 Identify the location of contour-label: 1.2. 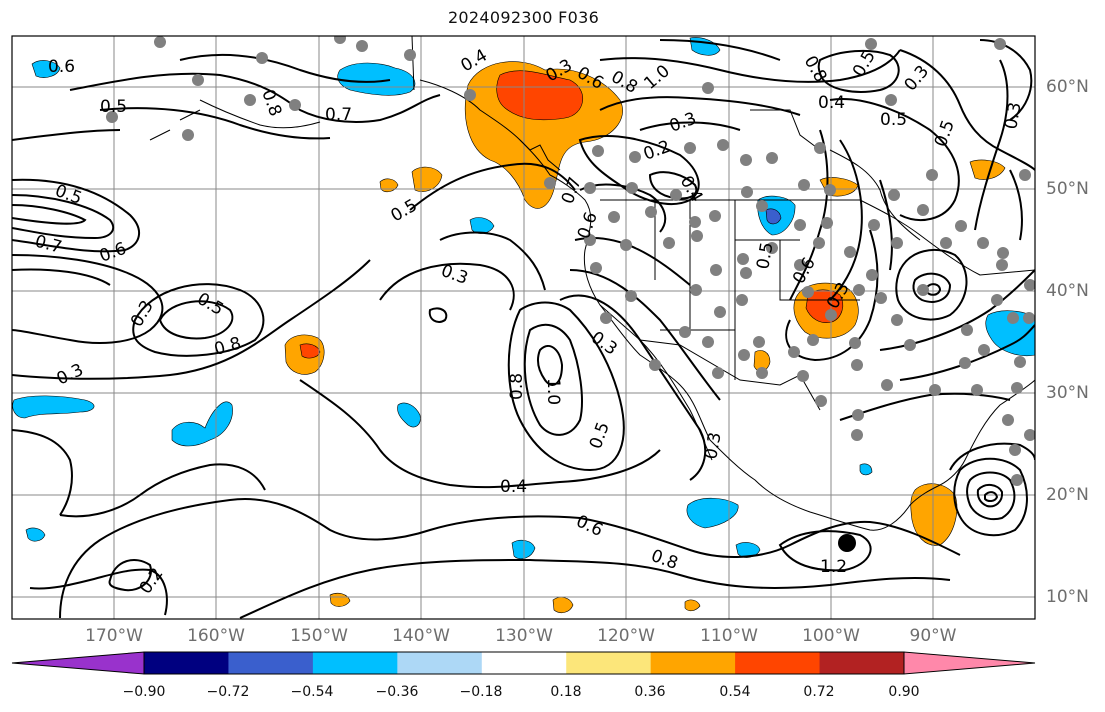
(833, 567).